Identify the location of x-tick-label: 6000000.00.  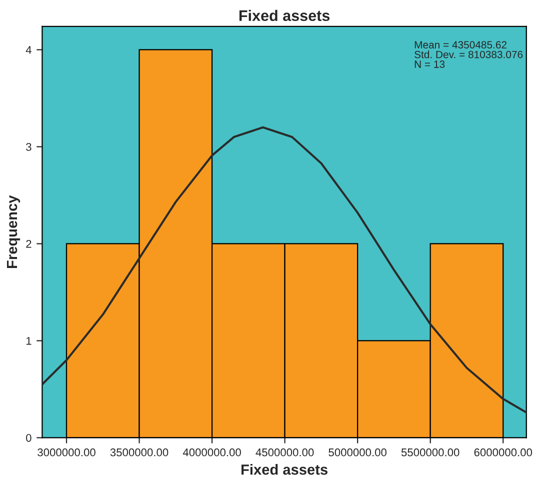
(503, 452).